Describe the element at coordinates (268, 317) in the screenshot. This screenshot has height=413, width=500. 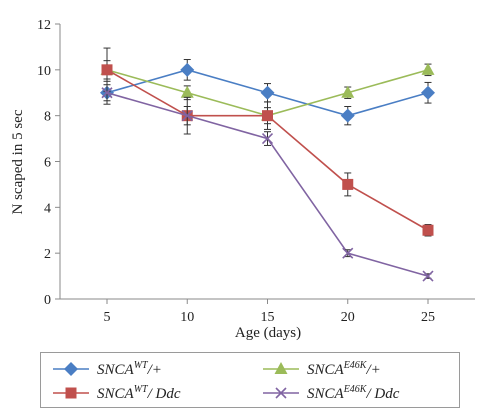
I see `x-tick-label: 15` at that location.